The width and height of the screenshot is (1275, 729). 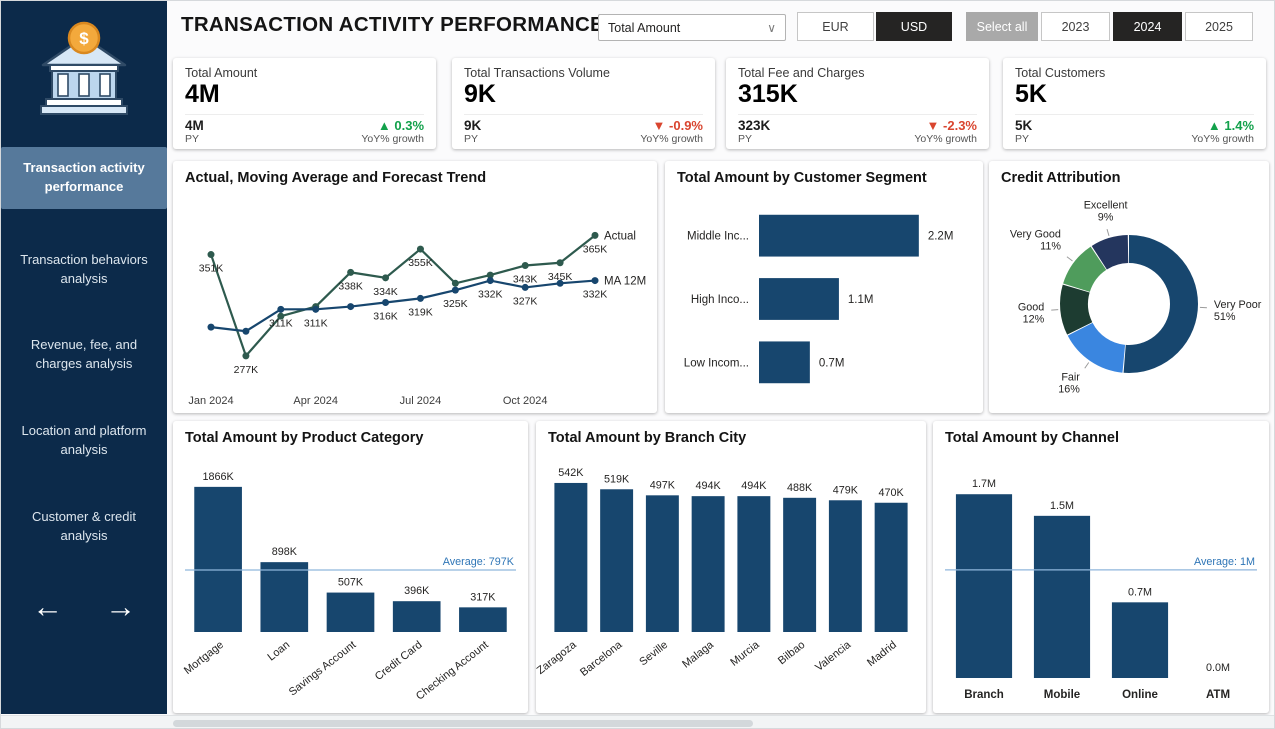 What do you see at coordinates (800, 488) in the screenshot?
I see `svg-text: 488K` at bounding box center [800, 488].